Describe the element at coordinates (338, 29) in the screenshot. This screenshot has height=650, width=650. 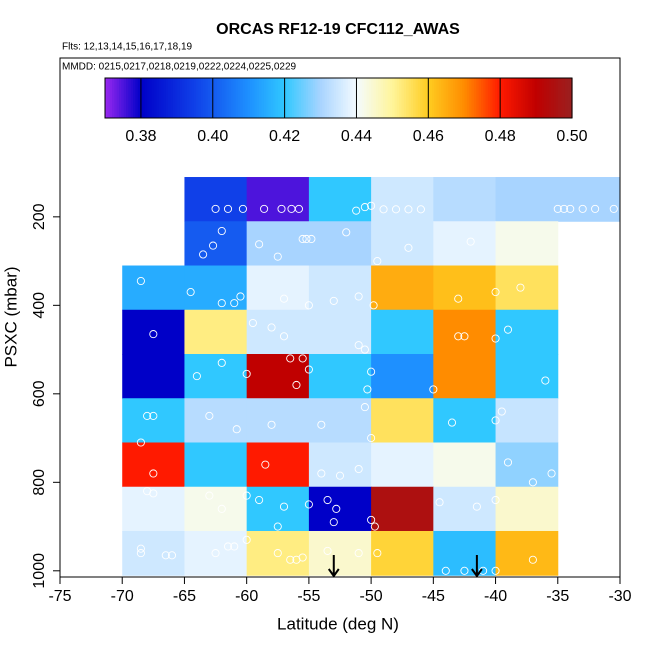
I see `chart-title: ORCAS RF12-19 CFC112_AWAS` at that location.